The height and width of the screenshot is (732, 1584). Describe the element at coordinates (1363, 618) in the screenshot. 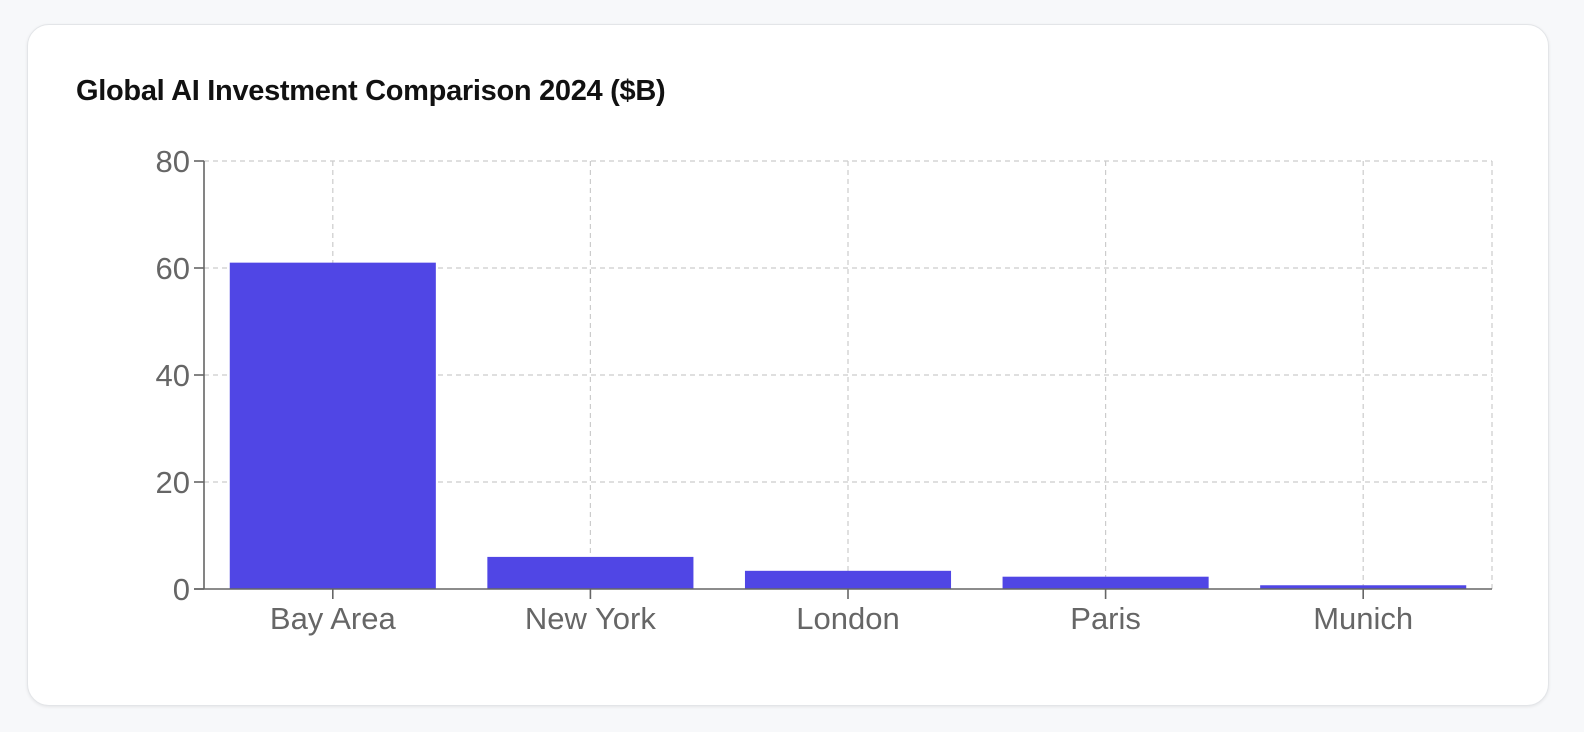

I see `x-tick-label: Munich` at that location.